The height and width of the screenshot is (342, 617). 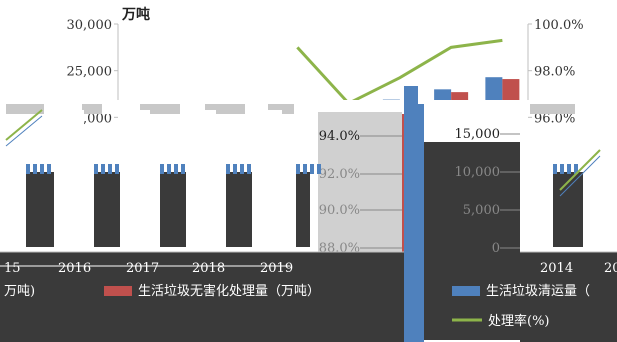 I want to click on x-tick-label: 2018, so click(x=208, y=268).